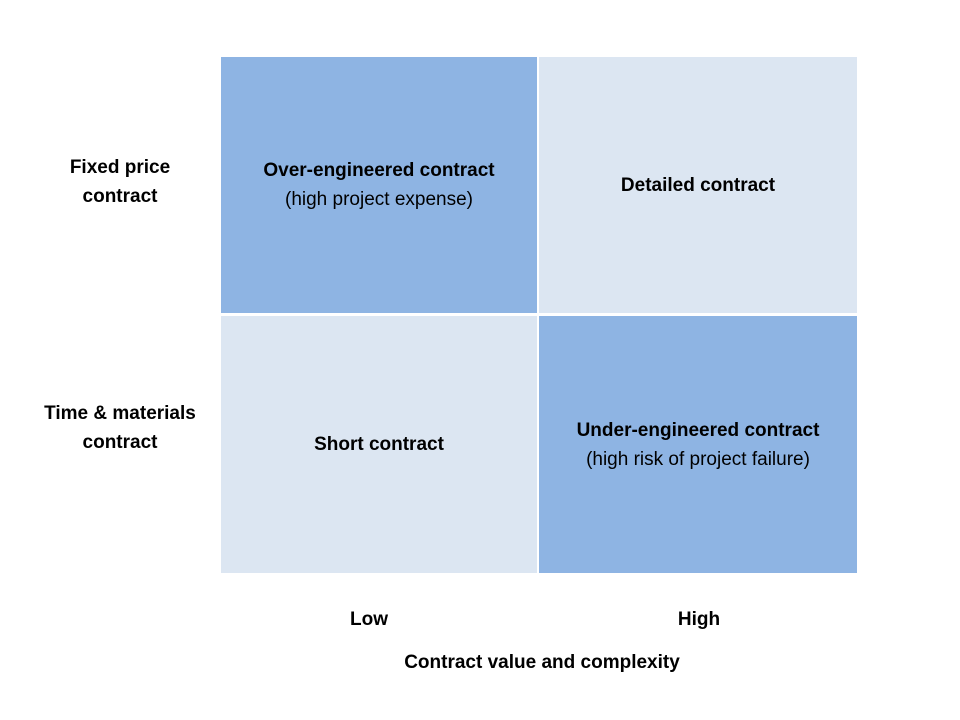  Describe the element at coordinates (698, 459) in the screenshot. I see `quadrant-subtitle: (high risk of project failure)` at that location.